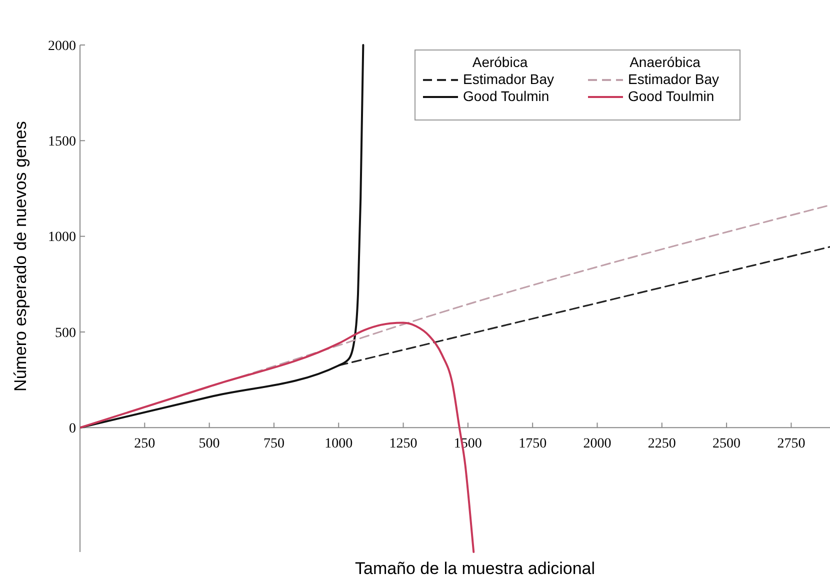  Describe the element at coordinates (62, 238) in the screenshot. I see `y-tick-label: 1000` at that location.